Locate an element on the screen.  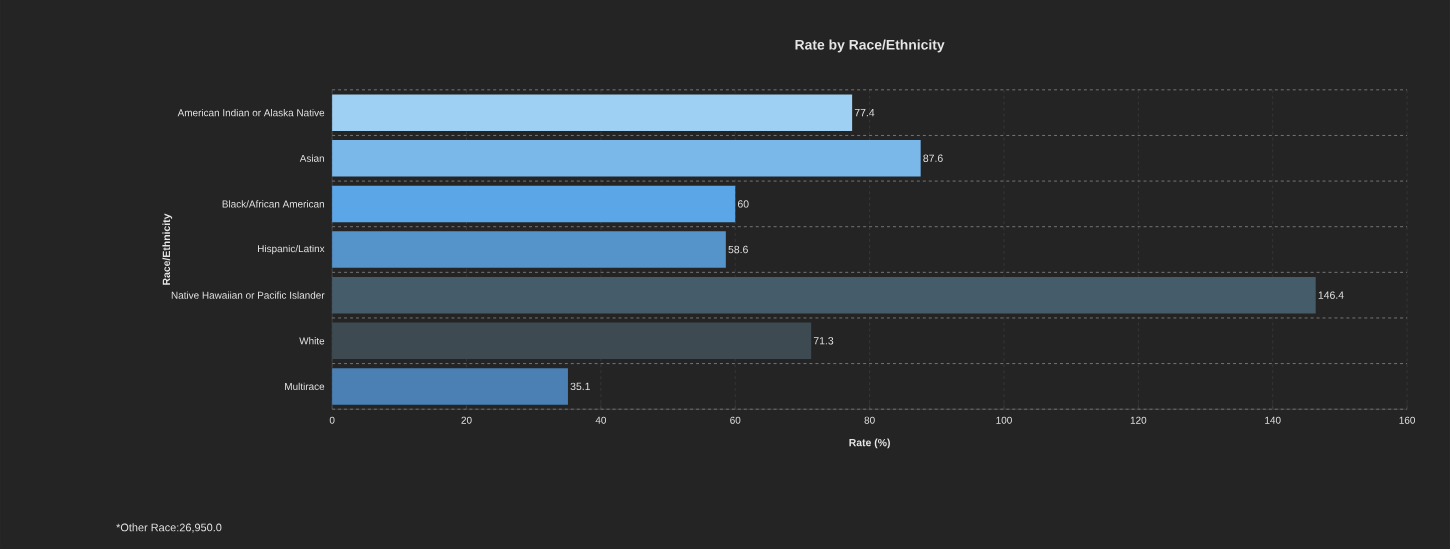
x-tick-label: 80 is located at coordinates (869, 420).